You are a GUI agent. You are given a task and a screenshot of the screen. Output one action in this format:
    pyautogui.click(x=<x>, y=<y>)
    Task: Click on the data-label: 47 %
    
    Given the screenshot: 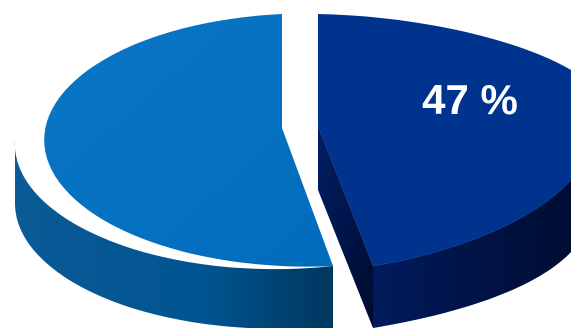 What is the action you would take?
    pyautogui.click(x=470, y=99)
    